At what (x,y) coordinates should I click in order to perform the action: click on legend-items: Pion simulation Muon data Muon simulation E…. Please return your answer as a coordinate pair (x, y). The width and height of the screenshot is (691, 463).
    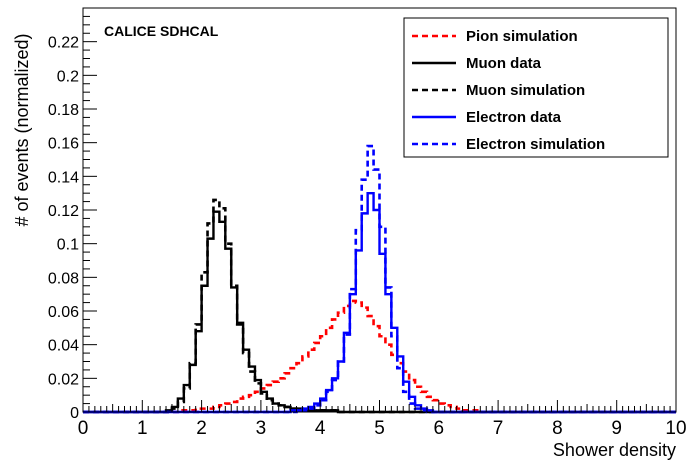
    Looking at the image, I should click on (508, 90).